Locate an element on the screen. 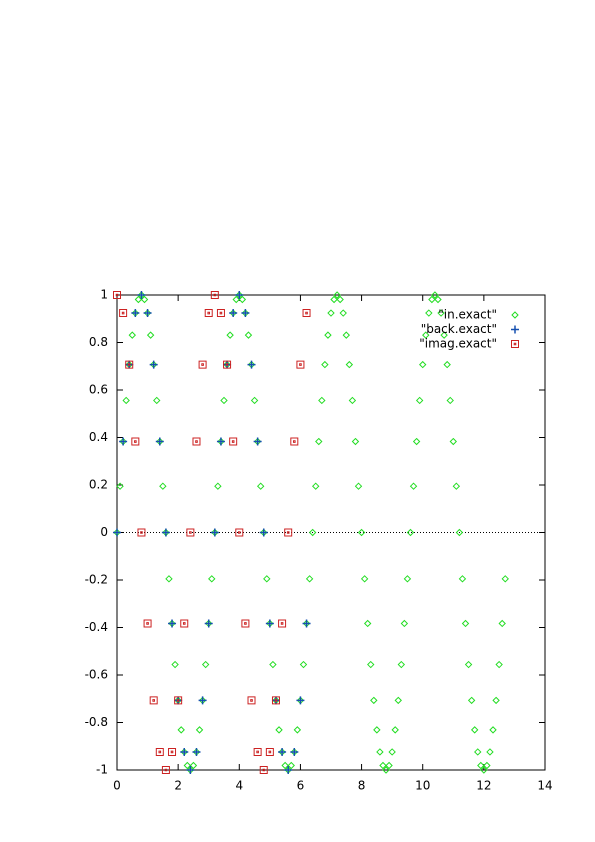 The width and height of the screenshot is (595, 842). y-tick-label: 0.4 is located at coordinates (98, 437).